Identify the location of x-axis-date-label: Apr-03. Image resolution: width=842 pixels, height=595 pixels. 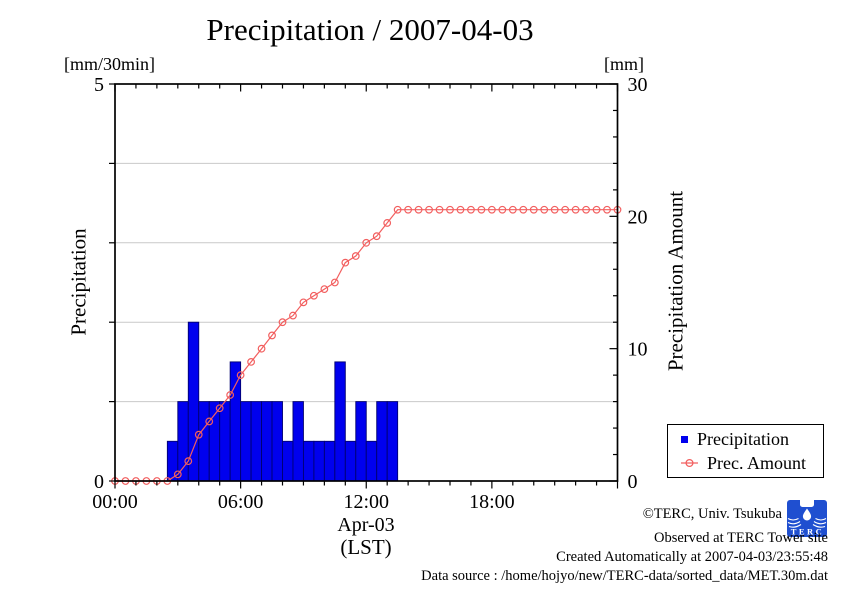
(366, 525).